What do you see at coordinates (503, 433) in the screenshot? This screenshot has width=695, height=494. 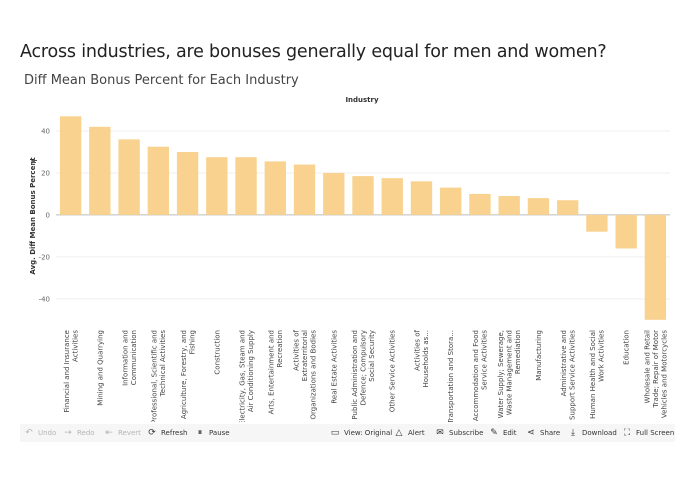 I see `edit-button: ✎ Edit` at bounding box center [503, 433].